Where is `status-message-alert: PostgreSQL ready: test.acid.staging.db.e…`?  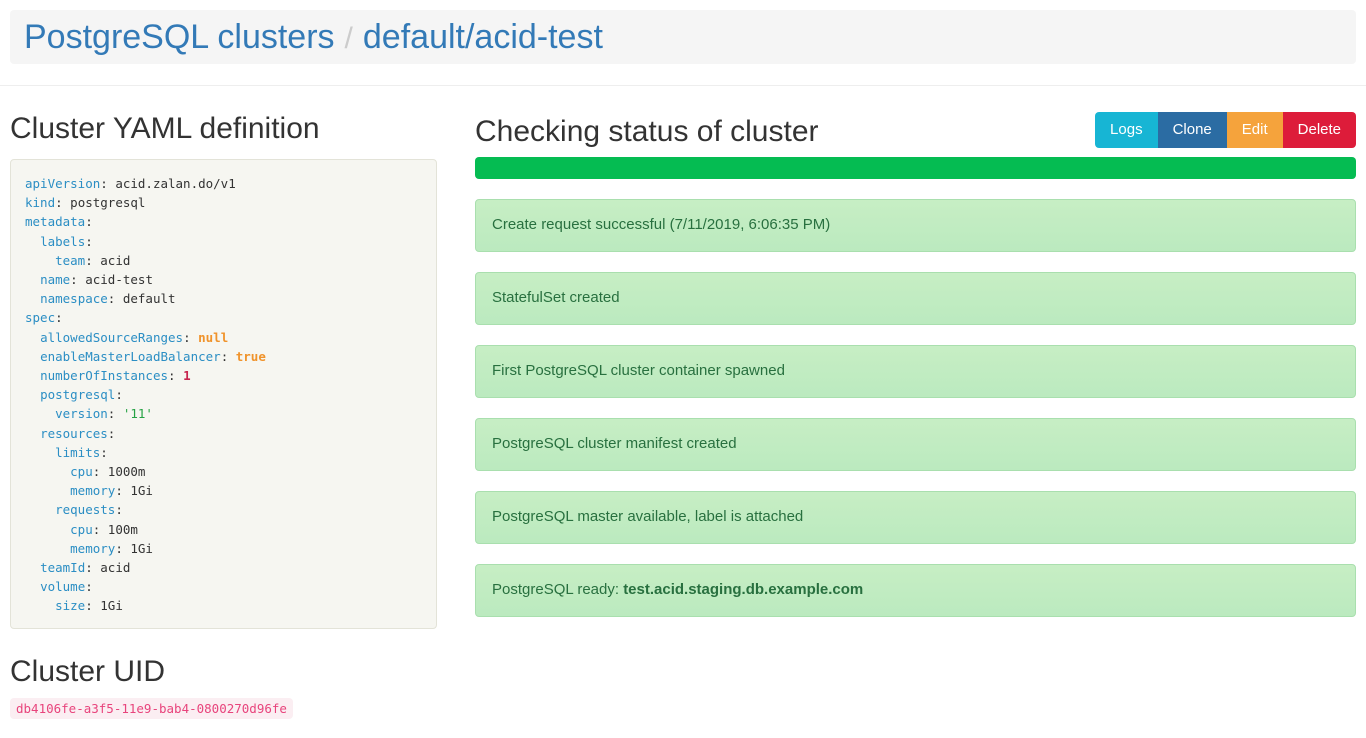 status-message-alert: PostgreSQL ready: test.acid.staging.db.e… is located at coordinates (915, 590).